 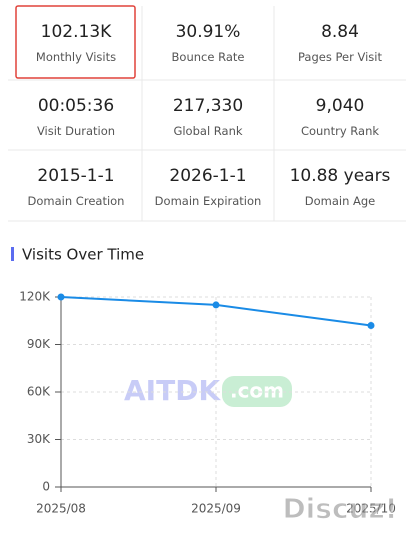 What do you see at coordinates (83, 255) in the screenshot?
I see `chart-title: Visits Over Time` at bounding box center [83, 255].